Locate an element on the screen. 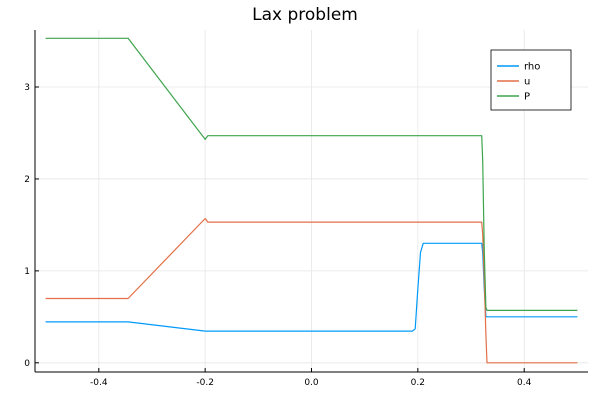 The image size is (600, 400). legend: rho uP is located at coordinates (531, 80).